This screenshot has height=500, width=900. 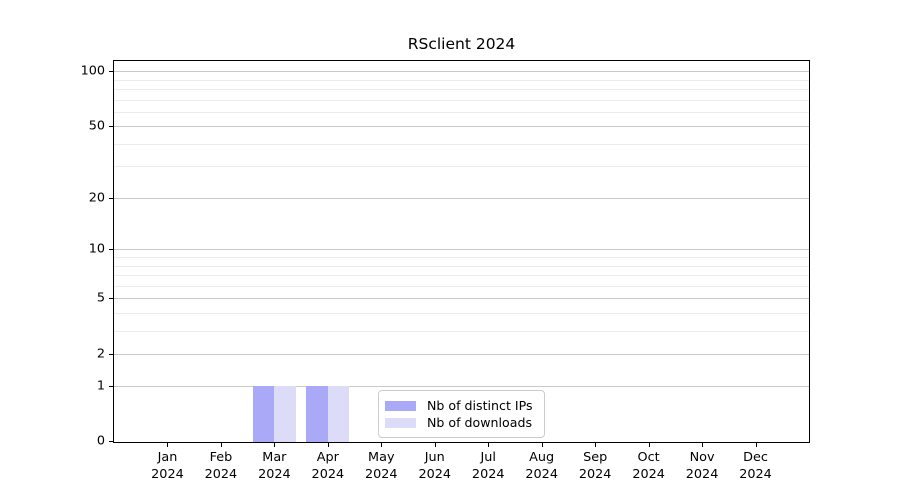 What do you see at coordinates (488, 466) in the screenshot?
I see `x-axis-tick-label: Jul 2024` at bounding box center [488, 466].